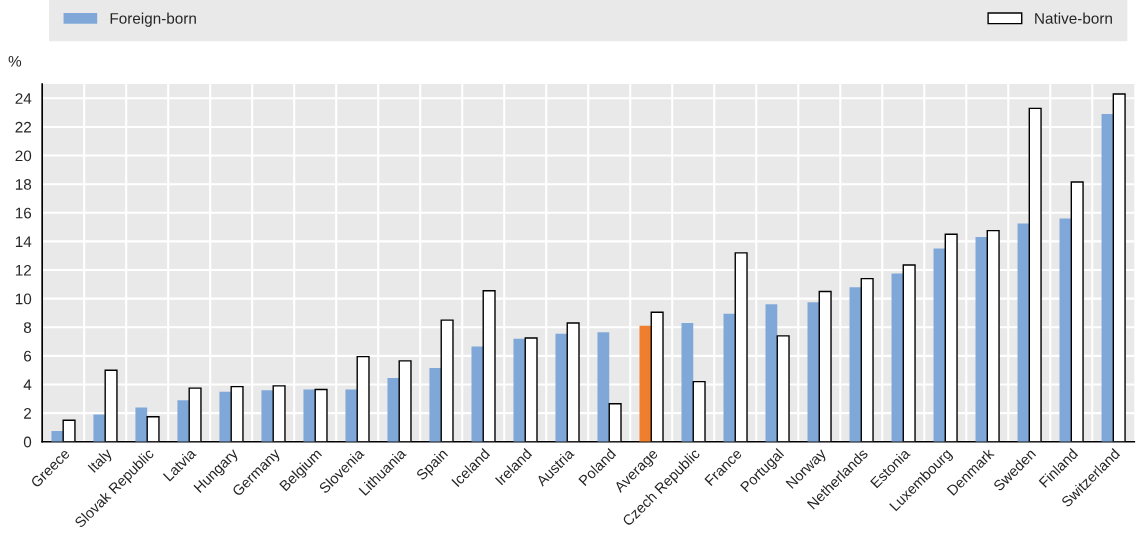  I want to click on y-tick-label: 18, so click(23, 184).